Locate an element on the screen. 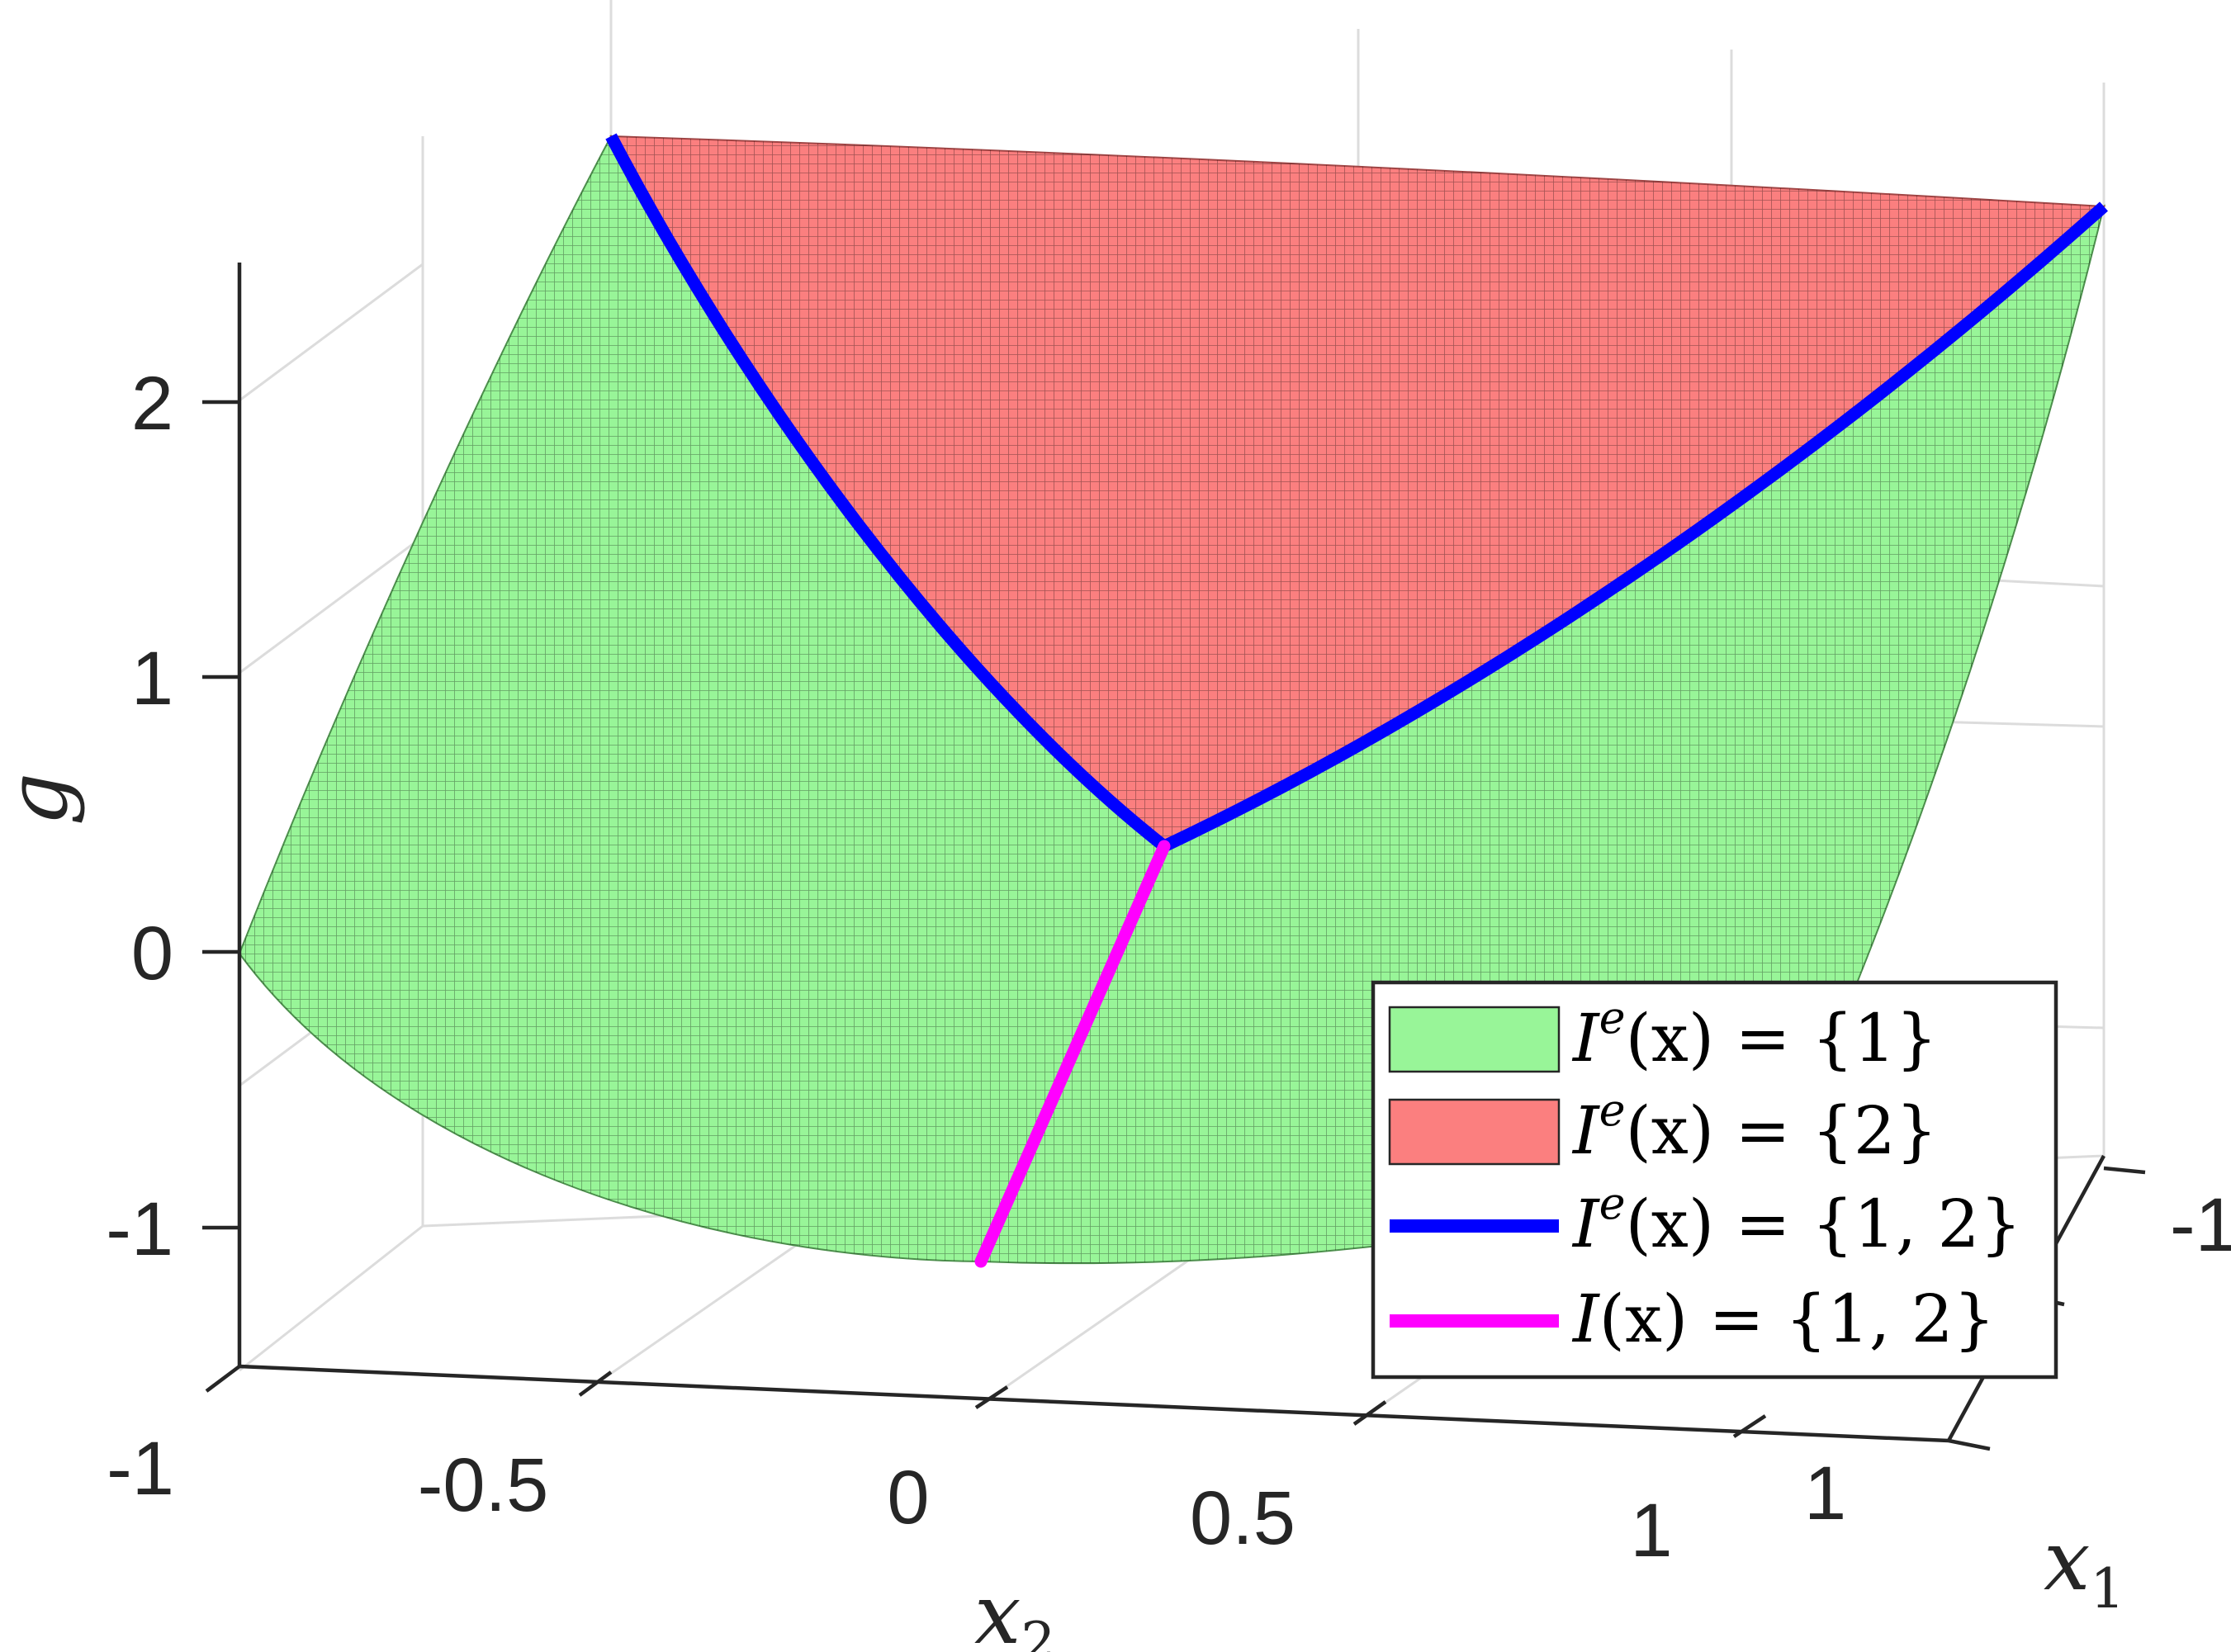 The width and height of the screenshot is (2231, 1652). legend-label-region-1: Ie(x) = {1} is located at coordinates (1754, 1034).